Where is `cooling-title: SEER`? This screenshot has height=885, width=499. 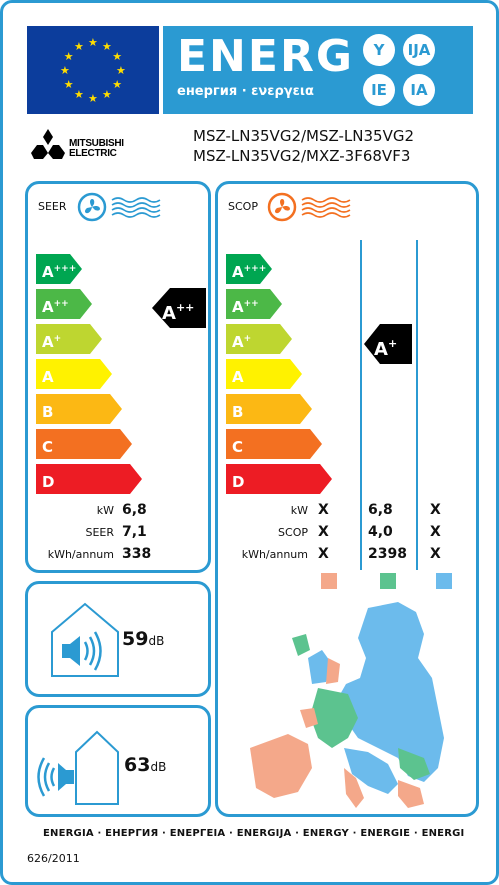
cooling-title: SEER is located at coordinates (52, 206).